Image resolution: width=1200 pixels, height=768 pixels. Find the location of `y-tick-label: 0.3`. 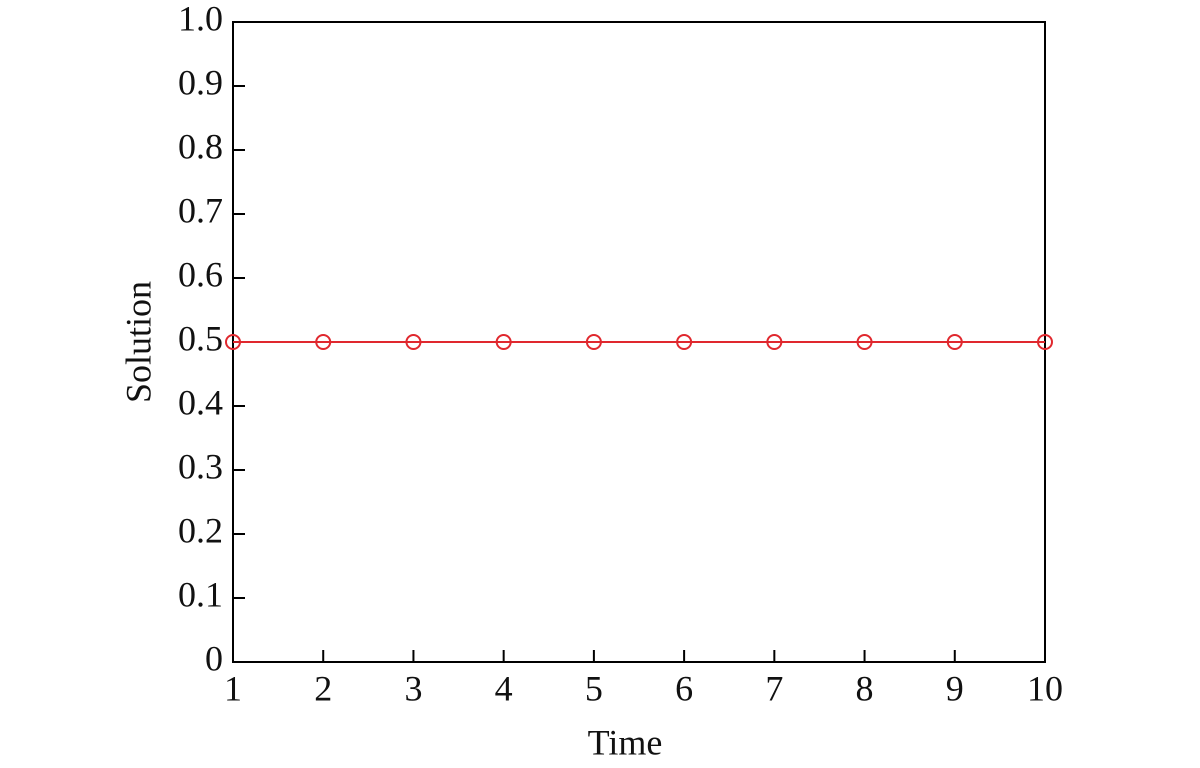

y-tick-label: 0.3 is located at coordinates (200, 466).